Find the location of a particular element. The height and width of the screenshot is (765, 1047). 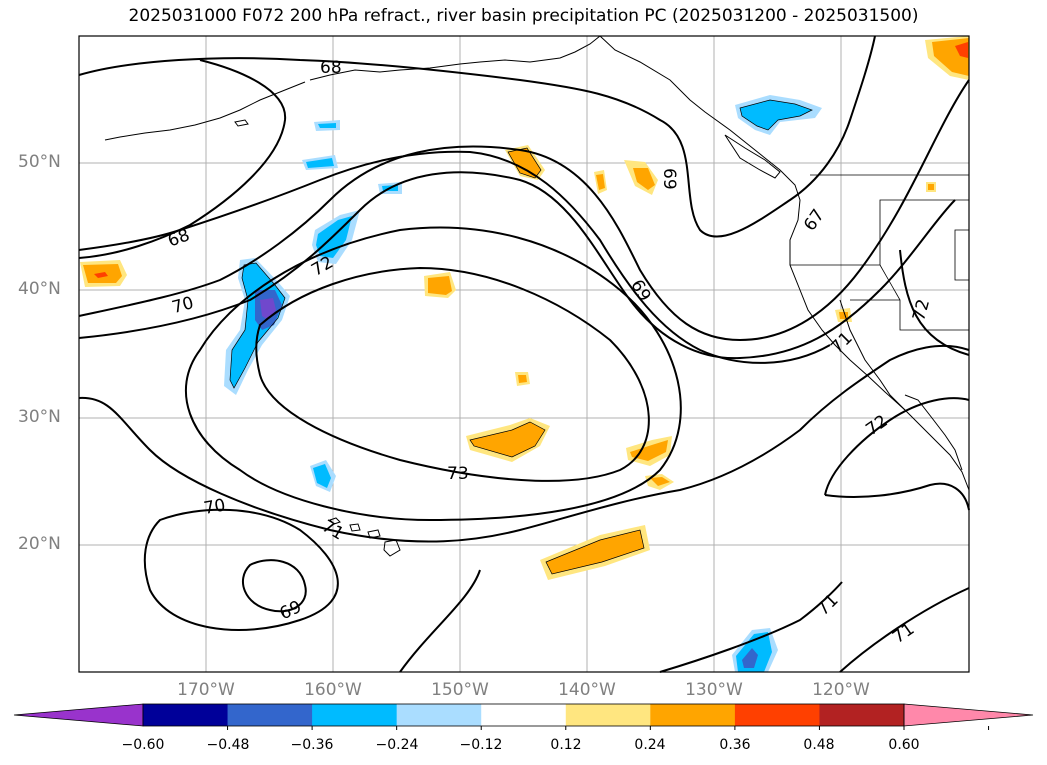

colorbar is located at coordinates (523, 716).